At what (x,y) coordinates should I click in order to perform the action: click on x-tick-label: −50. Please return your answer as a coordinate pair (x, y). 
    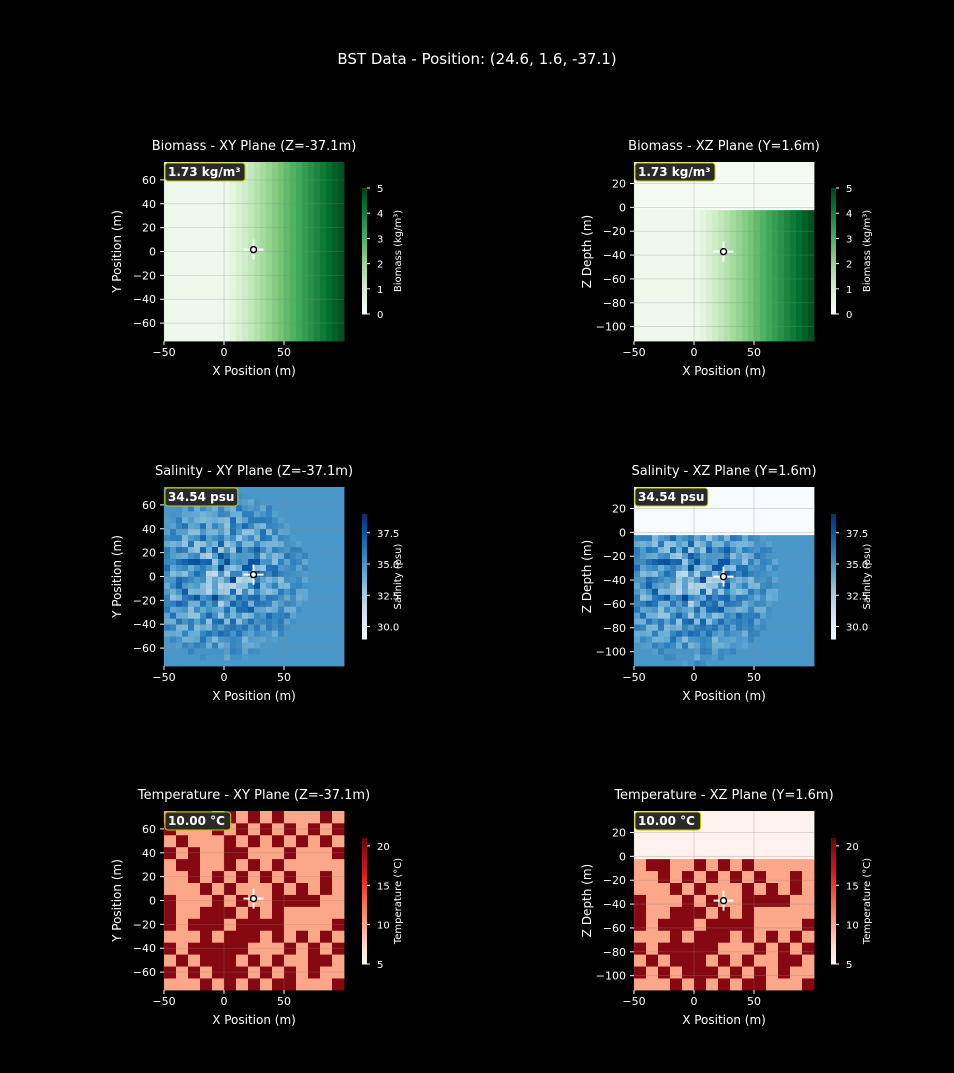
    Looking at the image, I should click on (163, 1001).